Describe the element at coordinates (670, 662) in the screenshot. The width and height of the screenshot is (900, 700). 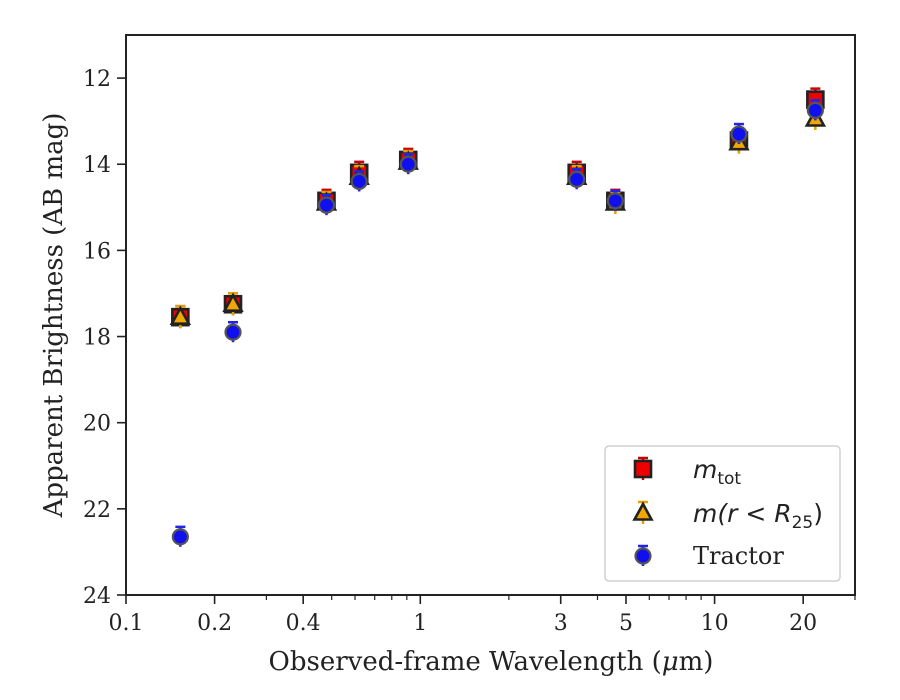
I see `x-axis-title-greek: μ` at that location.